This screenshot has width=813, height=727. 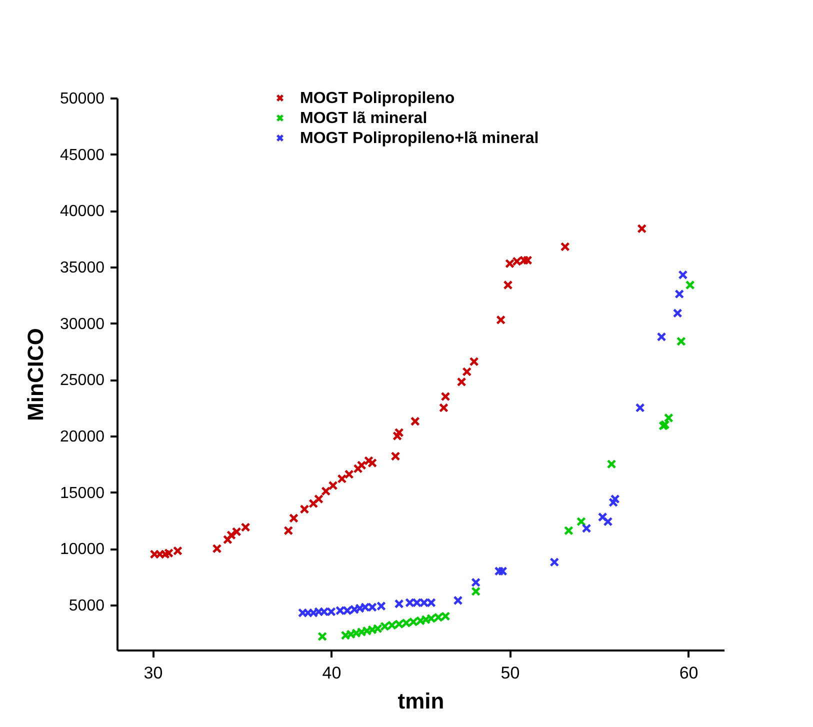 I want to click on y-tick-label: 20000, so click(x=82, y=437).